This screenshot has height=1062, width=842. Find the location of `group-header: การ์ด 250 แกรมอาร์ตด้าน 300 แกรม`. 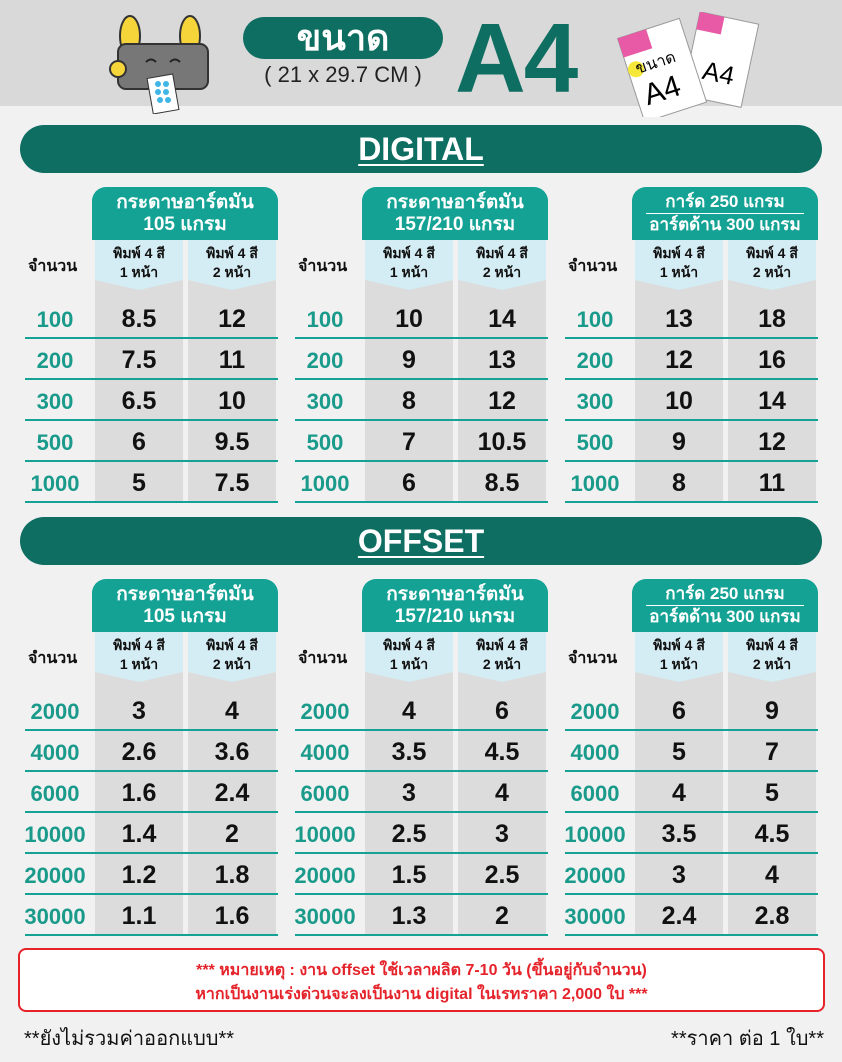

group-header: การ์ด 250 แกรมอาร์ตด้าน 300 แกรม is located at coordinates (725, 605).